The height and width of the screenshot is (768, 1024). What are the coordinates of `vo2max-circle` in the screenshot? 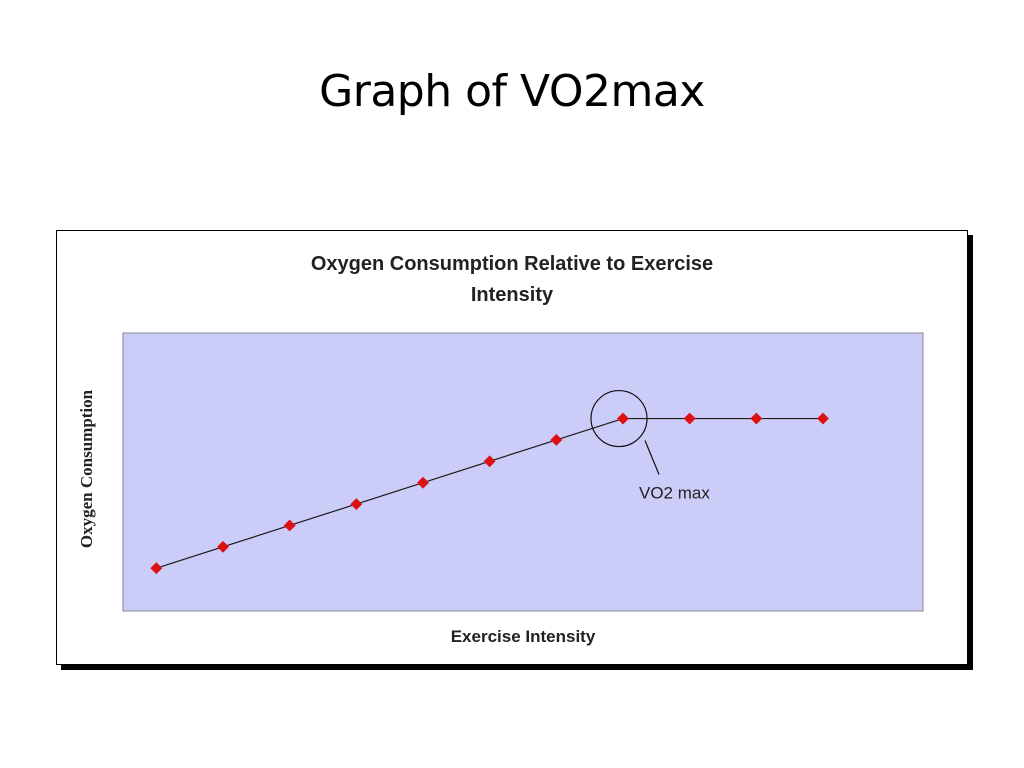 It's located at (619, 418).